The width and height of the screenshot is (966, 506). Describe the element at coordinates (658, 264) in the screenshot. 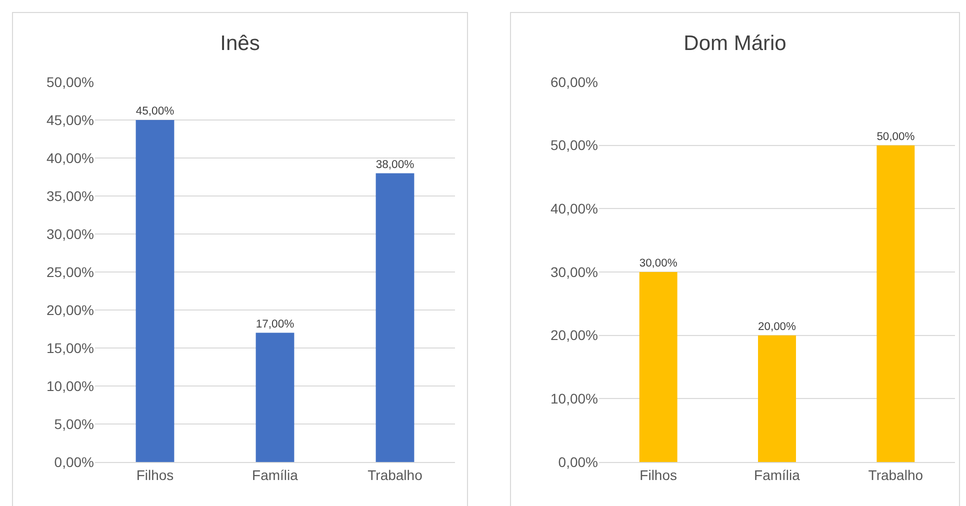

I see `data-label: 30,00%` at that location.